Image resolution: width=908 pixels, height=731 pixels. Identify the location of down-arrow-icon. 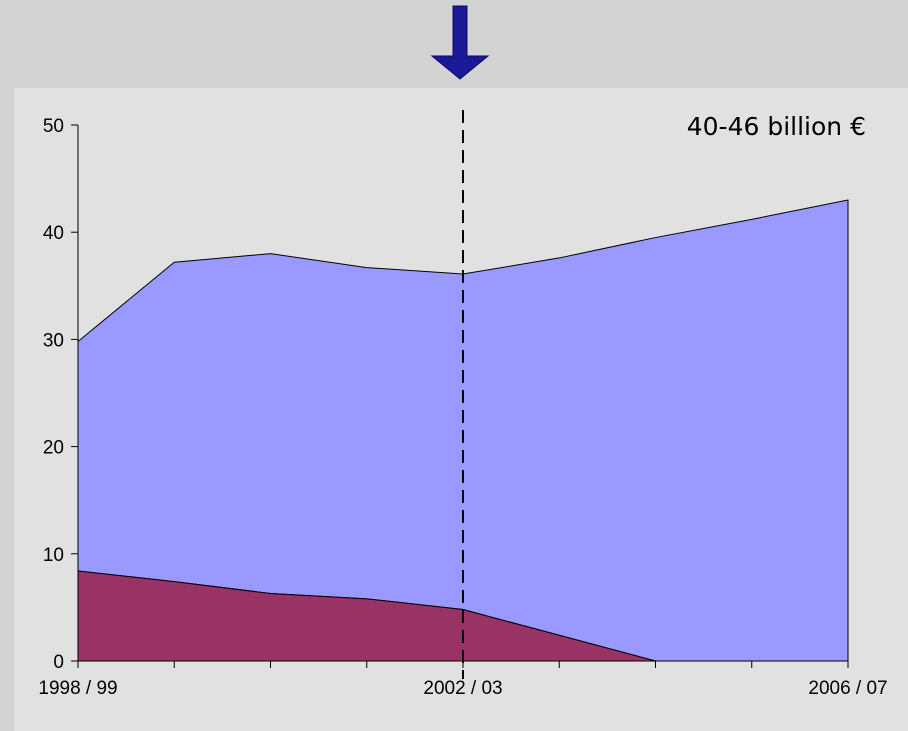
(460, 42).